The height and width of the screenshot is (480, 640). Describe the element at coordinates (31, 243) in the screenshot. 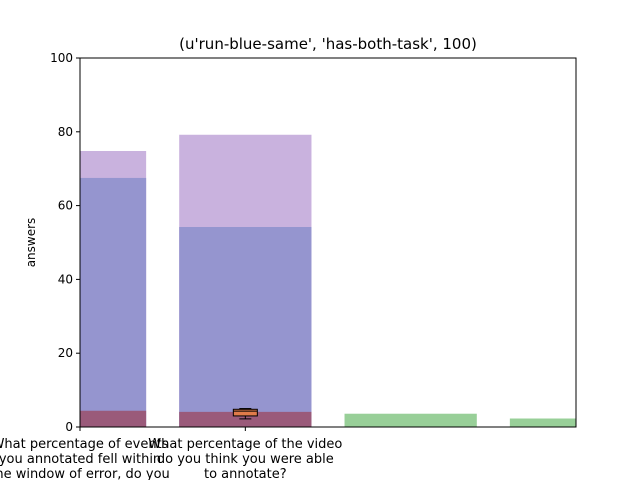

I see `y-axis-label: answers` at that location.